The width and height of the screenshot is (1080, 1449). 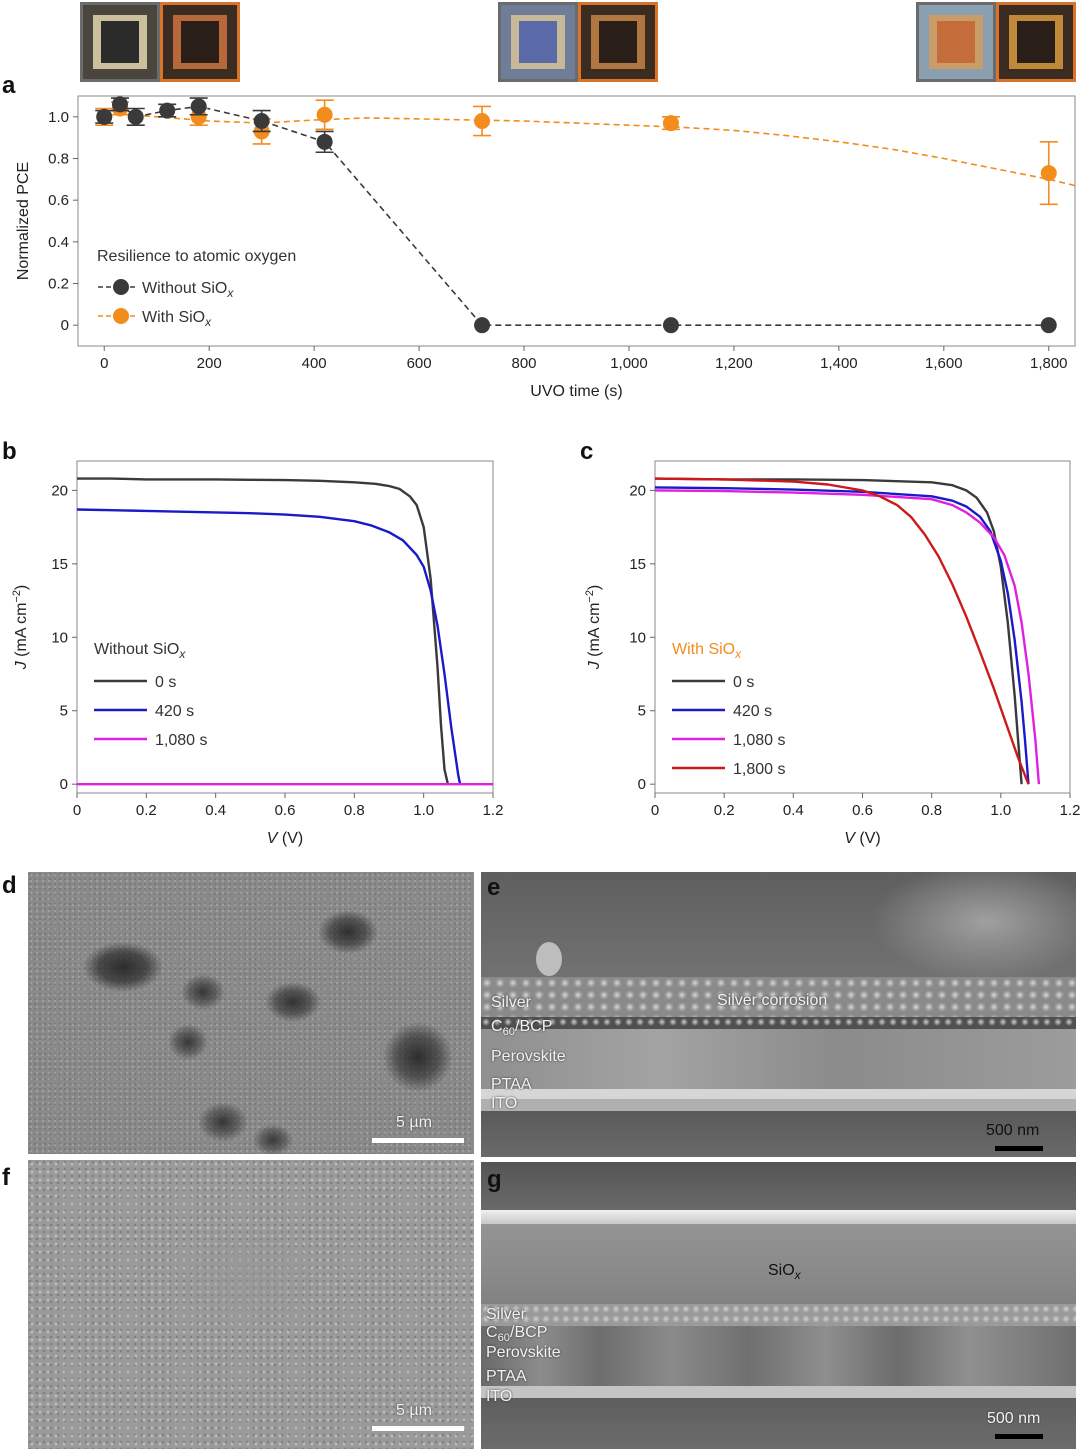 What do you see at coordinates (23, 221) in the screenshot?
I see `y-axis-label: Normalized PCE` at bounding box center [23, 221].